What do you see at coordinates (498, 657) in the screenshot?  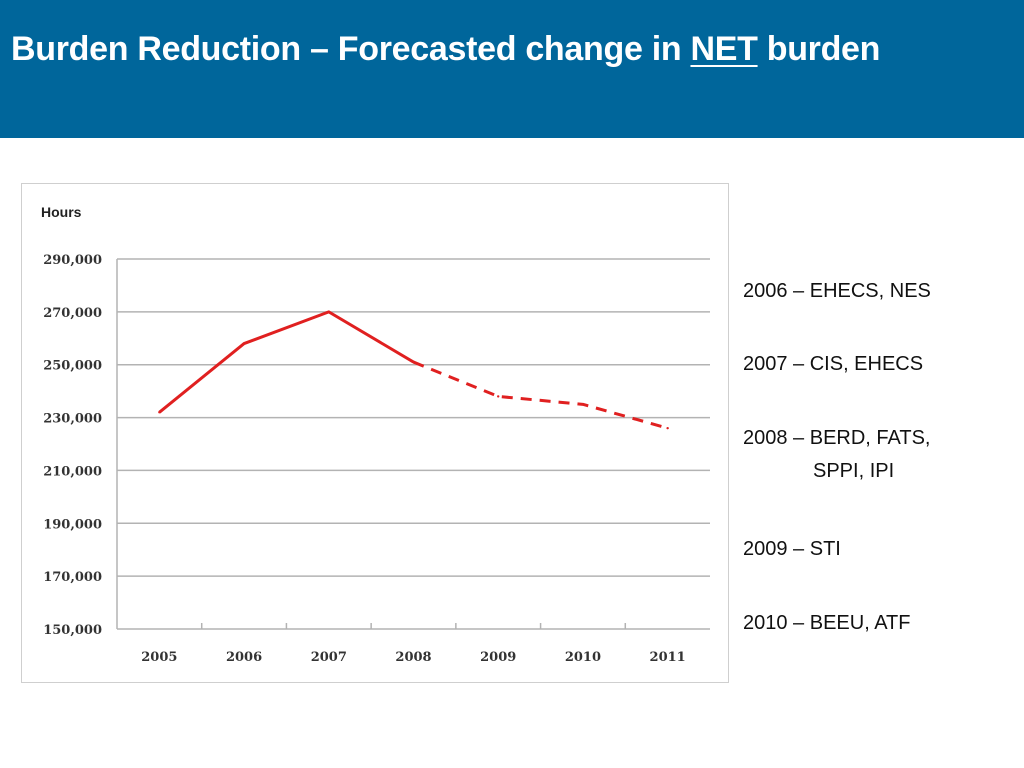 I see `x-tick-label: 2009` at bounding box center [498, 657].